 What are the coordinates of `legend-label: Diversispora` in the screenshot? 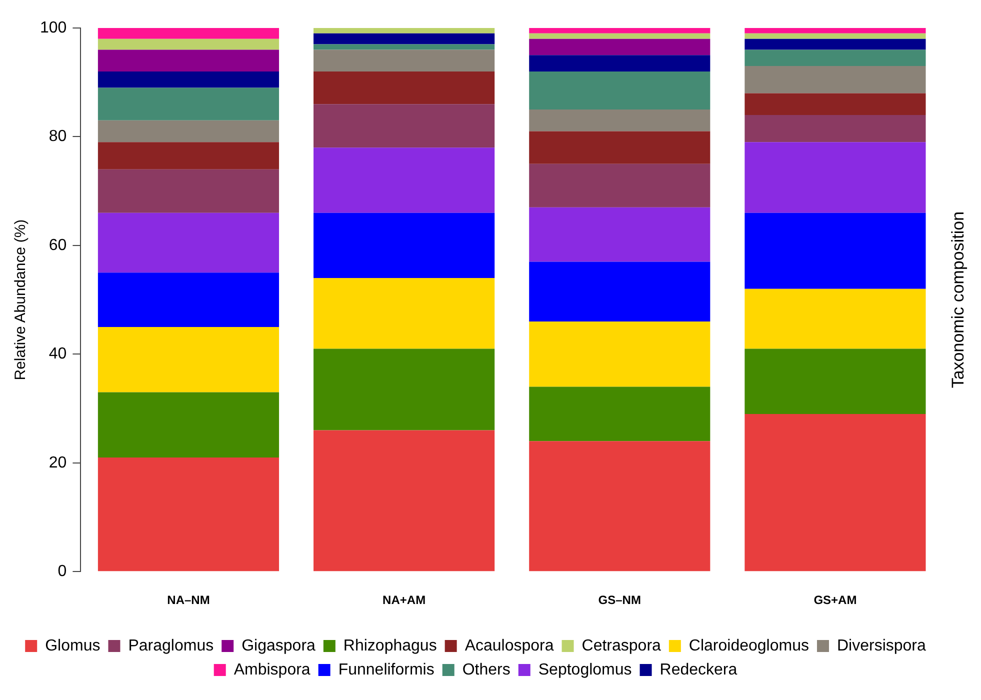 It's located at (881, 645).